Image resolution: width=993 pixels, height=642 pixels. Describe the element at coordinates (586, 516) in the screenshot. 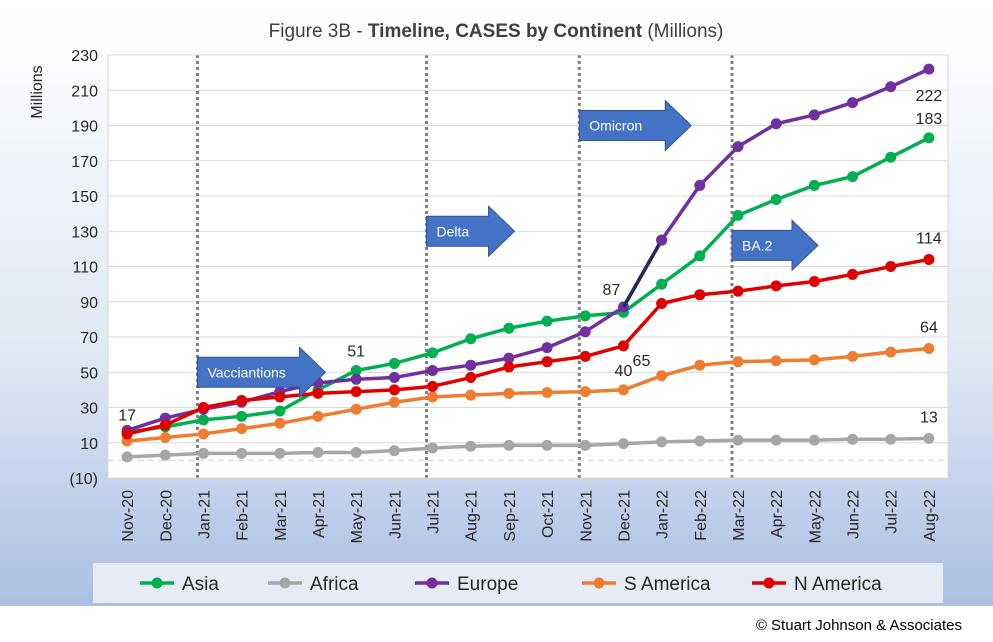

I see `x-tick-label: Nov-21` at that location.